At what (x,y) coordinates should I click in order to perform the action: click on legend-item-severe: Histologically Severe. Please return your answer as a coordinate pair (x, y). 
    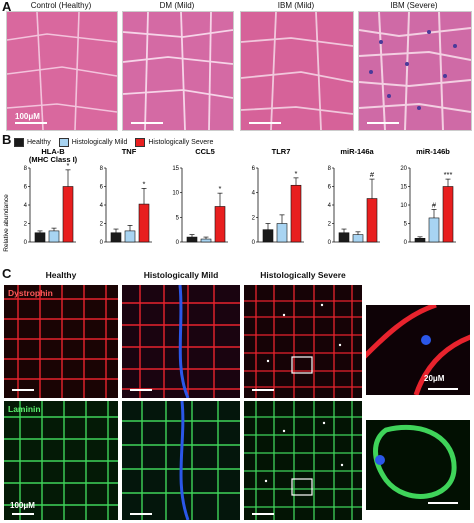
    Looking at the image, I should click on (174, 142).